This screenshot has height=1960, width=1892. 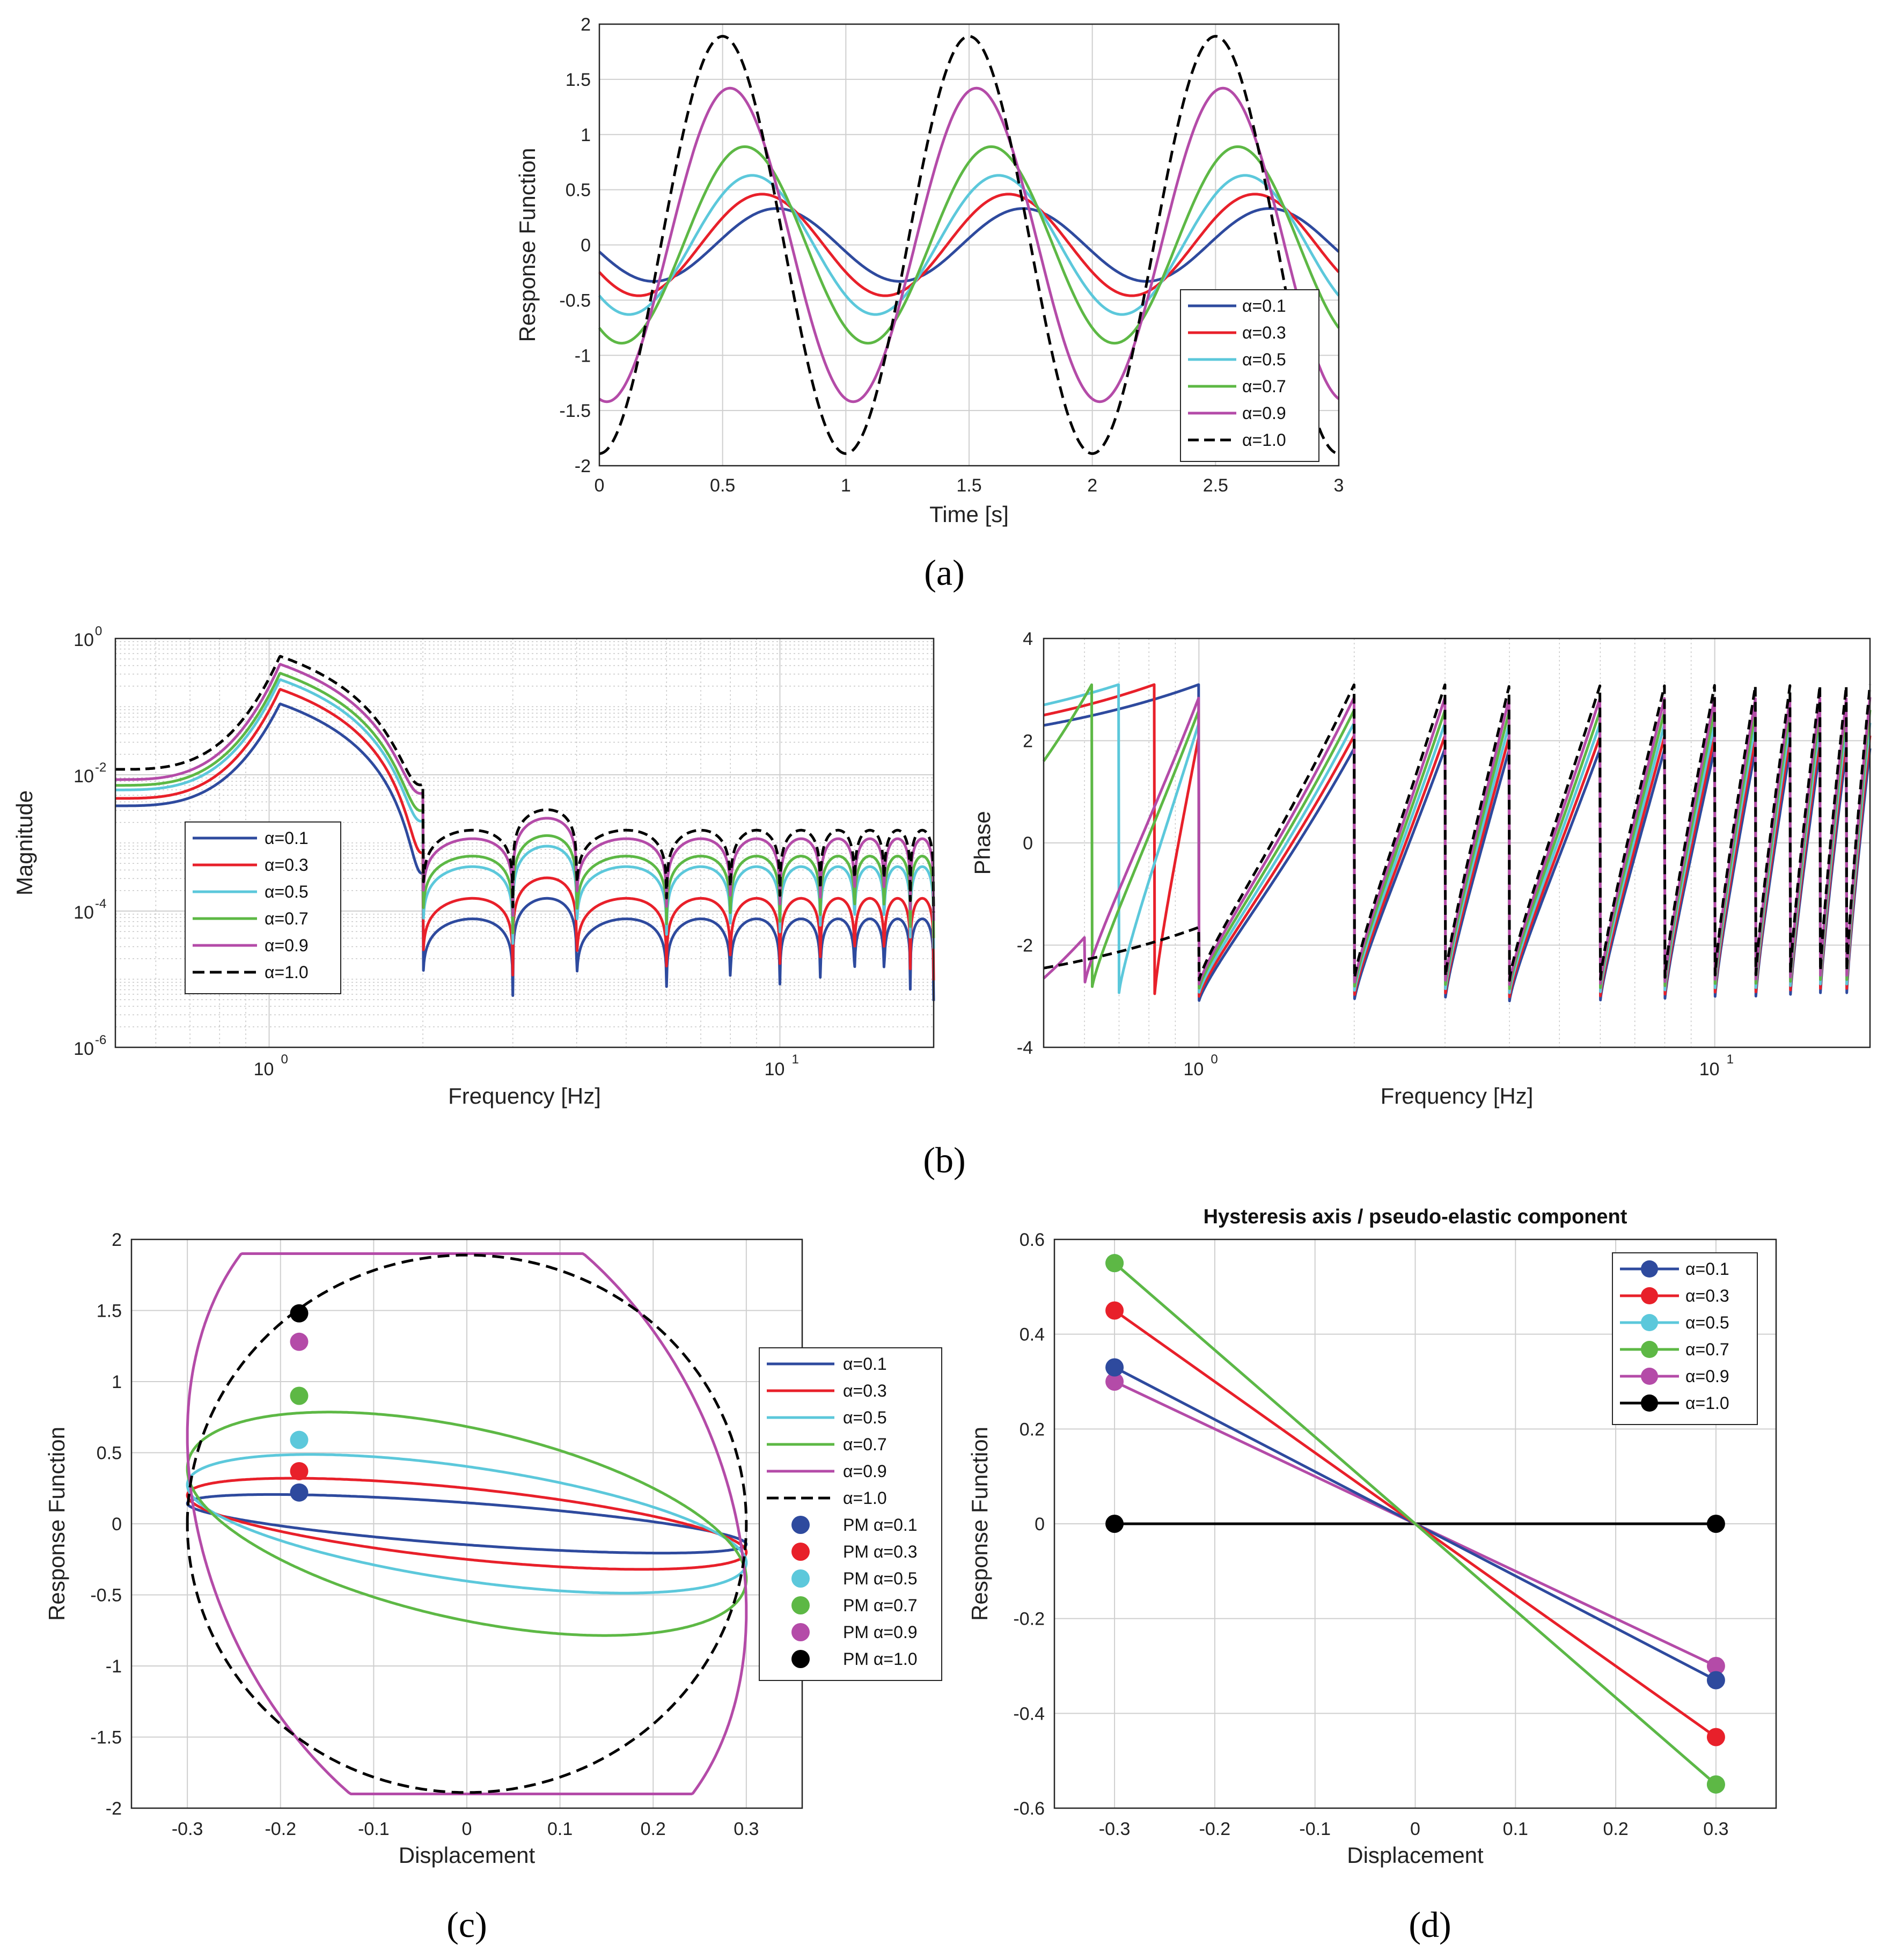 I want to click on y-tick-label: 4, so click(x=1028, y=639).